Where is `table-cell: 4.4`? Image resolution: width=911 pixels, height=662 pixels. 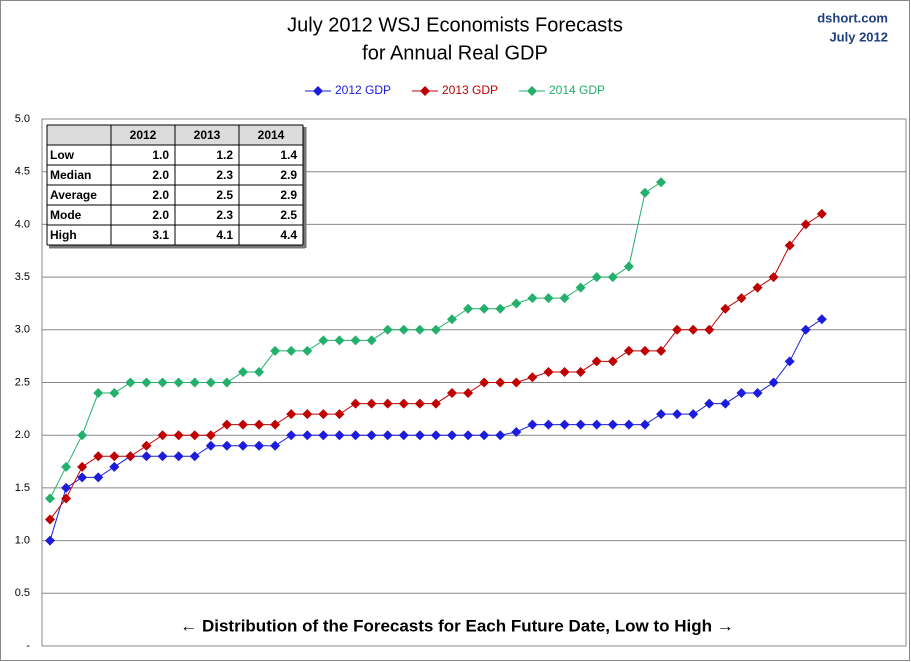 table-cell: 4.4 is located at coordinates (288, 235).